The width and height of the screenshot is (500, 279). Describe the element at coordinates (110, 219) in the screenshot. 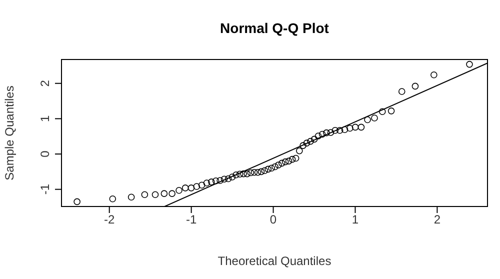

I see `x-tick-label: -2` at that location.